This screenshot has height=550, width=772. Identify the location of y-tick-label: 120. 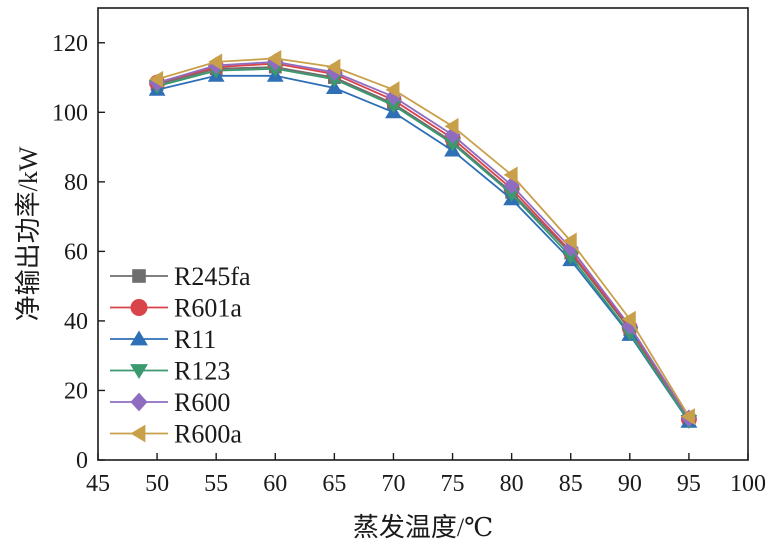
(70, 44).